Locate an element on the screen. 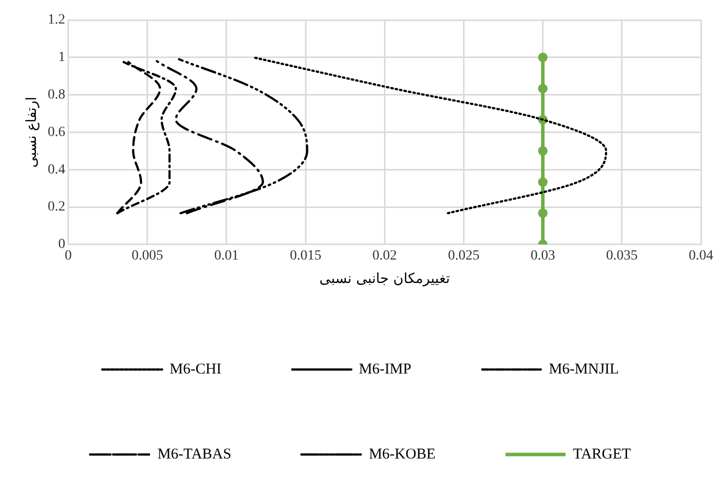 The image size is (721, 477). x-tick-label: 0.01 is located at coordinates (226, 256).